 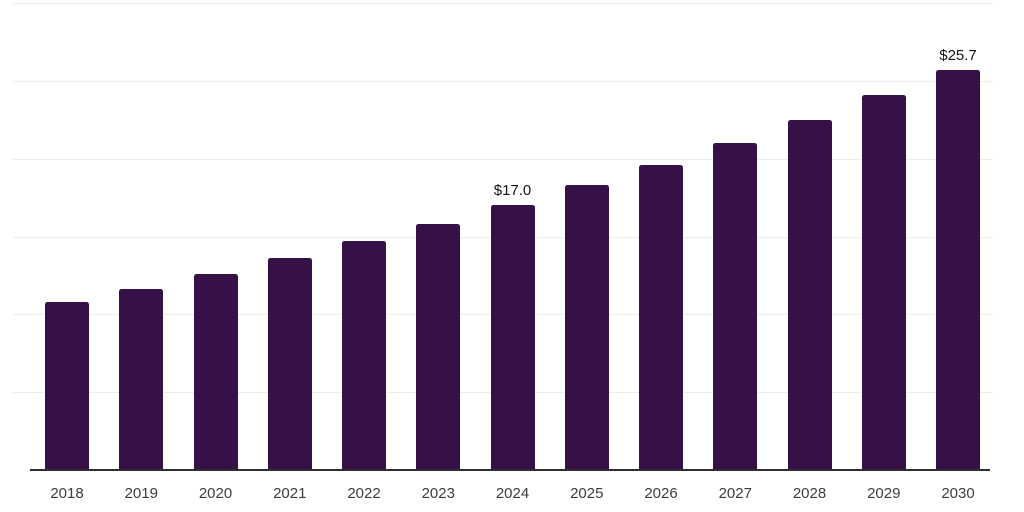 I want to click on x-axis-line, so click(x=510, y=470).